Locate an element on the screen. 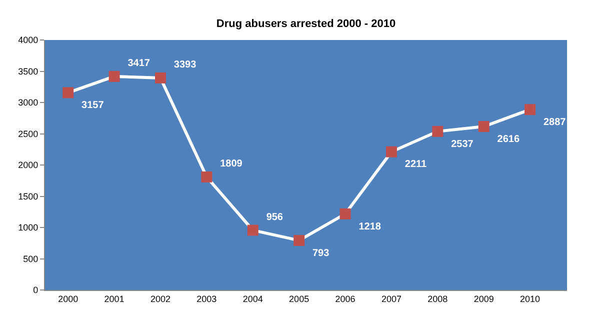  y-tick-label: 1500 is located at coordinates (28, 196).